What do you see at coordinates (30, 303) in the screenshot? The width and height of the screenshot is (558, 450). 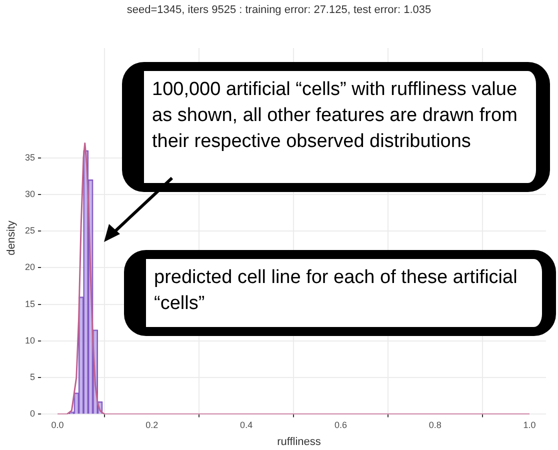 I see `y-tick-label: 15` at bounding box center [30, 303].